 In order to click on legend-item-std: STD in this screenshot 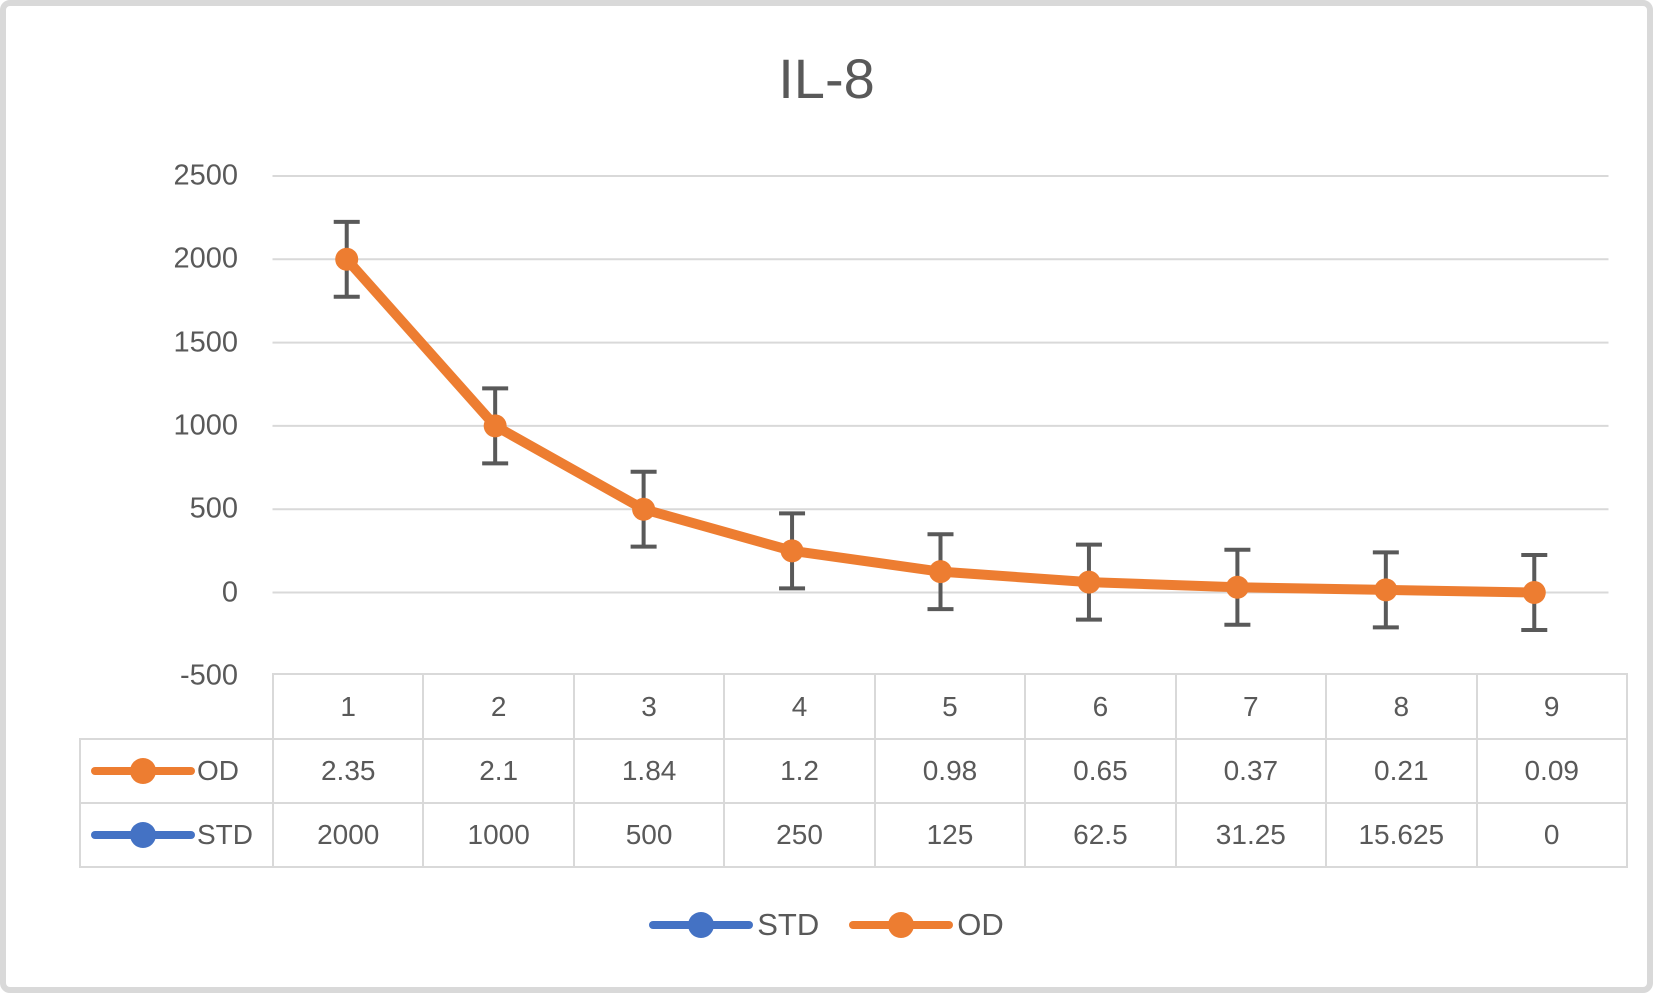, I will do `click(734, 925)`.